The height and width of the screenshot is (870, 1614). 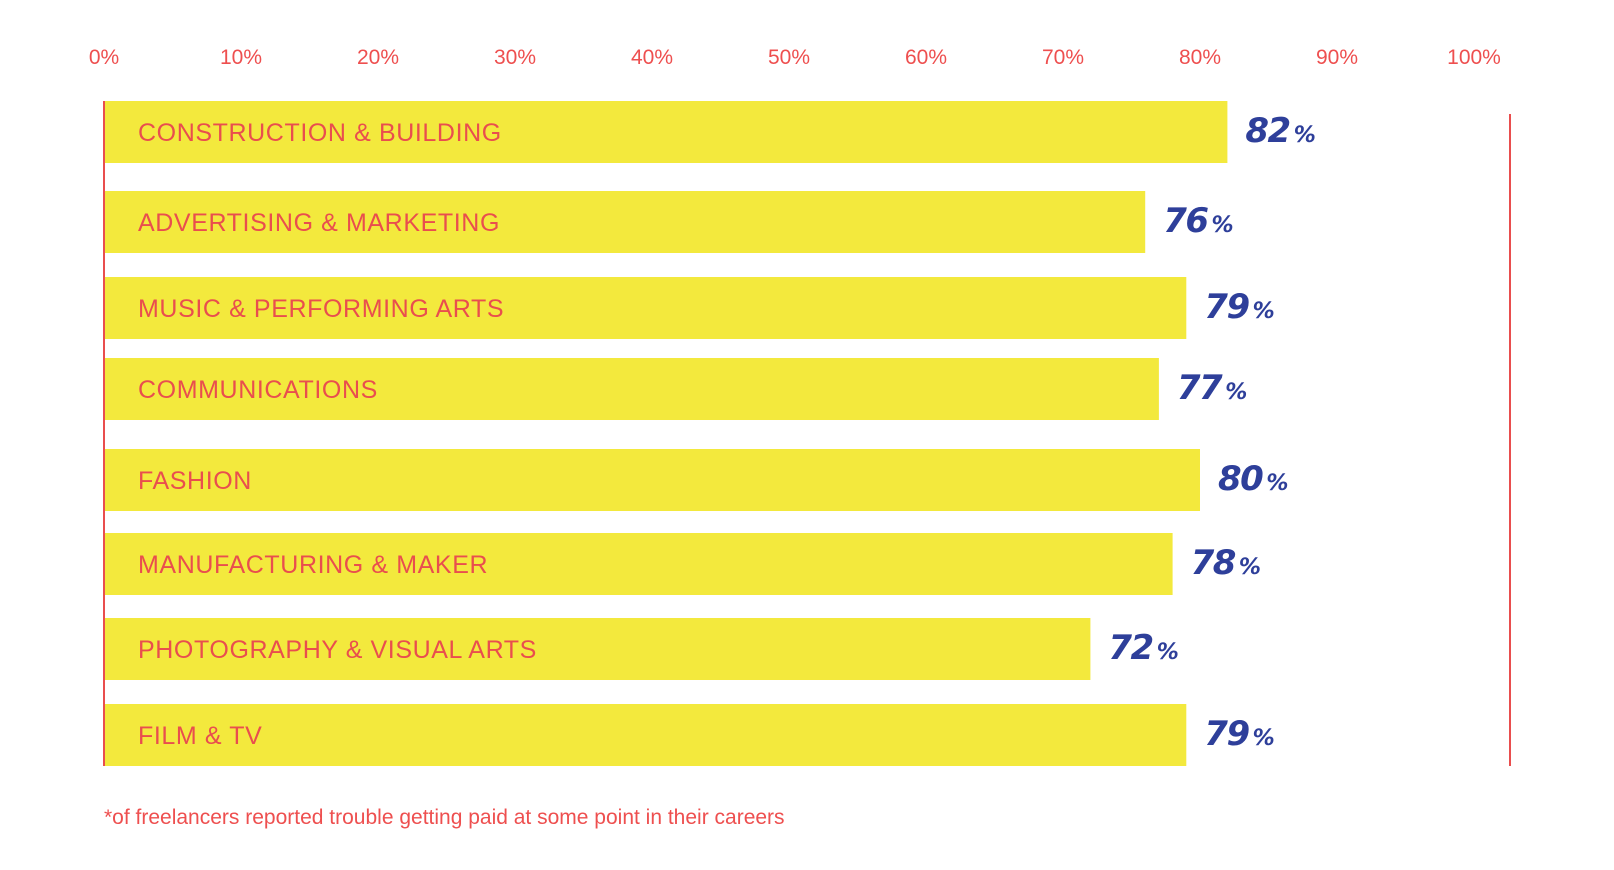 What do you see at coordinates (320, 133) in the screenshot?
I see `category-label: CONSTRUCTION & BUILDING` at bounding box center [320, 133].